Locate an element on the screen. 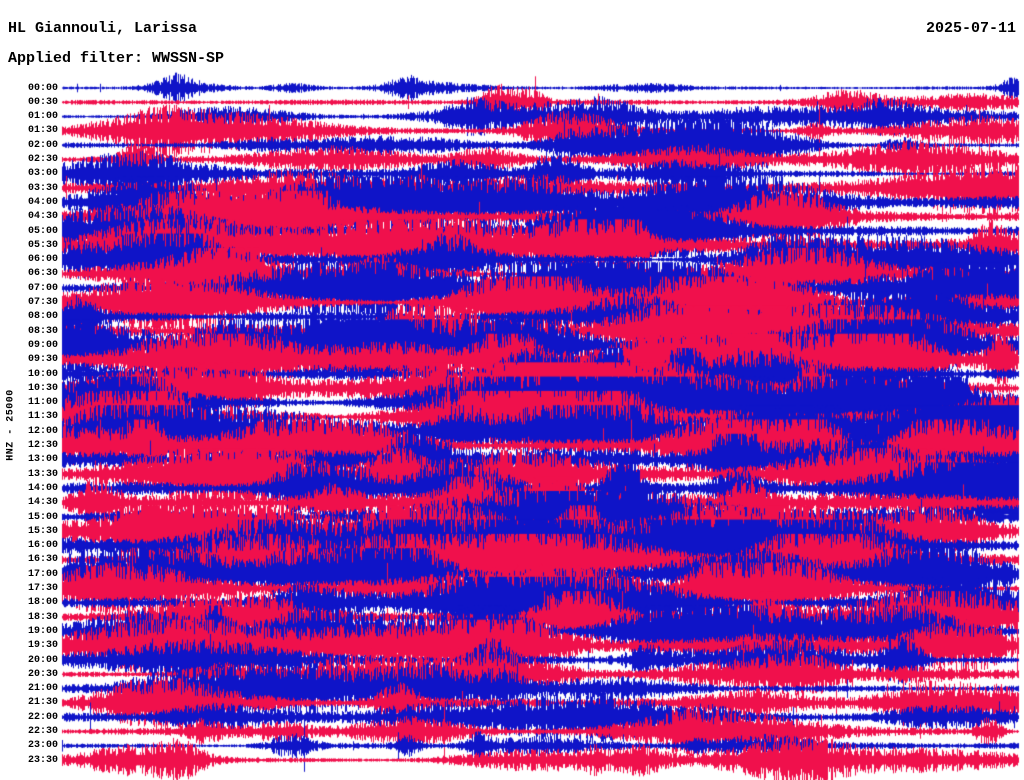 This screenshot has width=1024, height=780. time-label: 22:30 is located at coordinates (42, 731).